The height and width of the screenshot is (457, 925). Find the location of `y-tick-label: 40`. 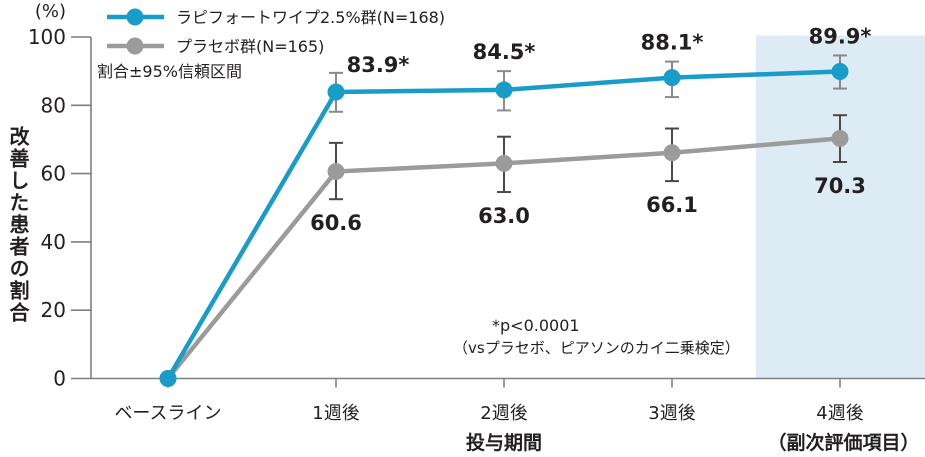

y-tick-label: 40 is located at coordinates (53, 242).